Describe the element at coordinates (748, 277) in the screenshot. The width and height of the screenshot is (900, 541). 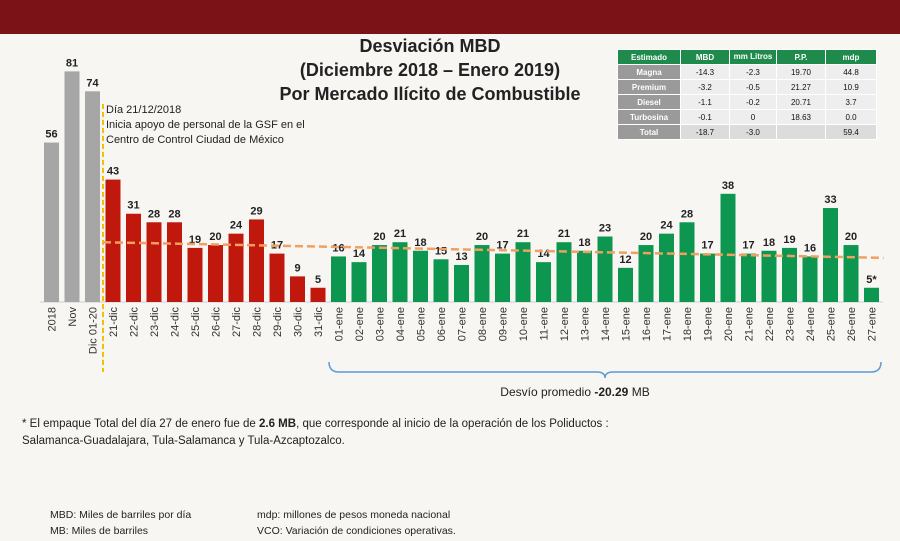
I see `bar-21-ene` at that location.